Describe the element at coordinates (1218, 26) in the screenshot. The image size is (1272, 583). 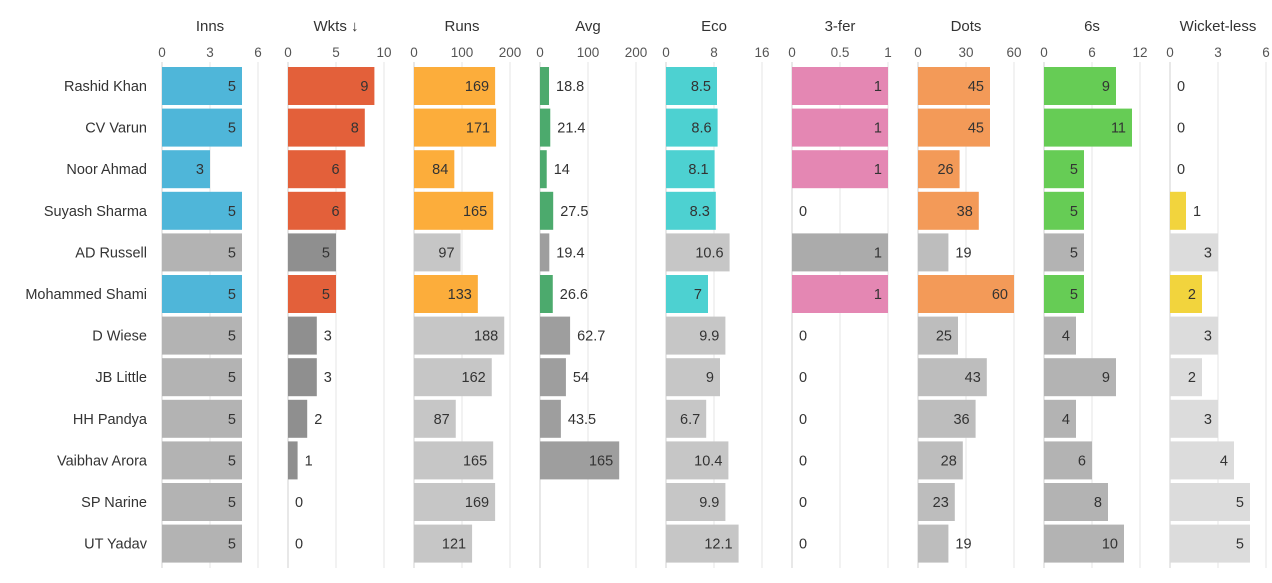
I see `column-header-wicket-less: Wicket-less` at that location.